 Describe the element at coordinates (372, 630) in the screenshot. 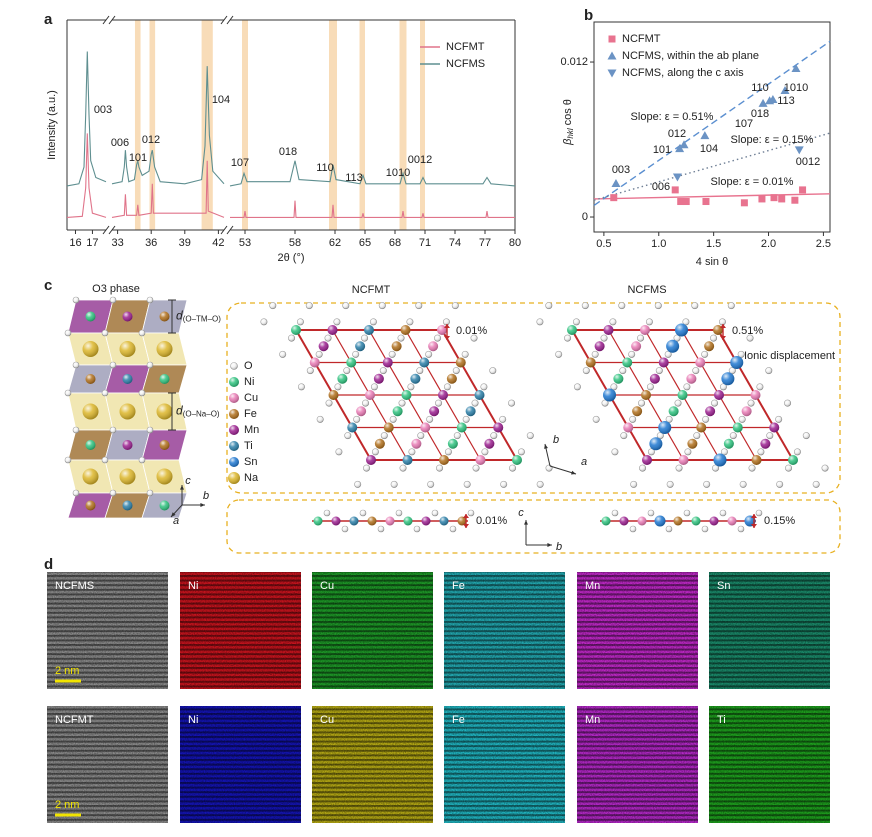

I see `map-noise` at that location.